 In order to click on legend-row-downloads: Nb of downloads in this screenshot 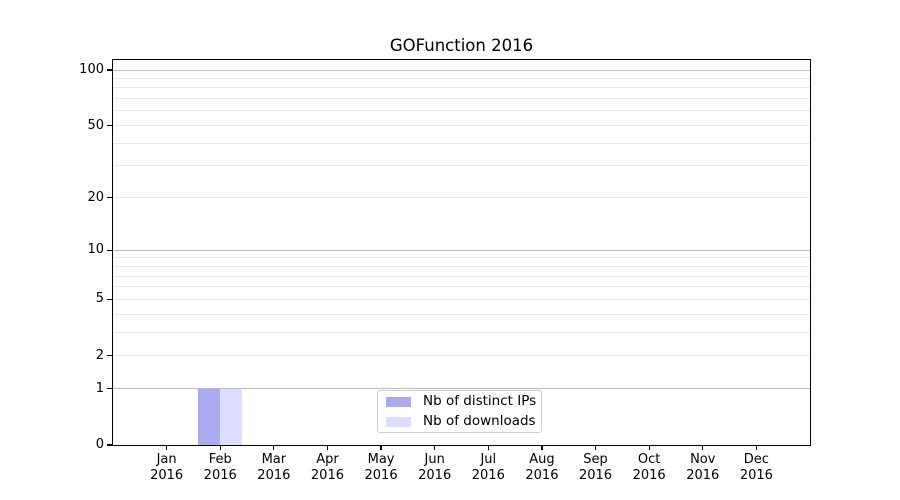, I will do `click(461, 421)`.